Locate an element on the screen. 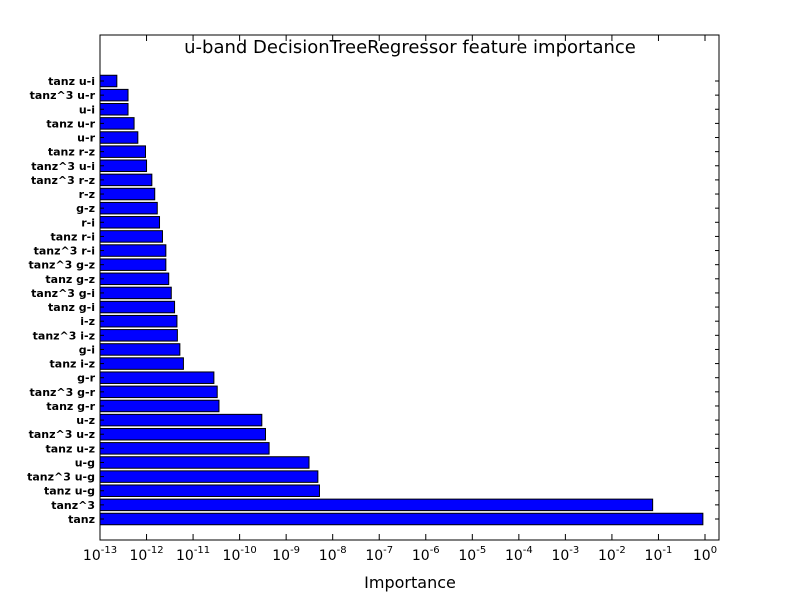  x-axis-label: Importance is located at coordinates (410, 582).